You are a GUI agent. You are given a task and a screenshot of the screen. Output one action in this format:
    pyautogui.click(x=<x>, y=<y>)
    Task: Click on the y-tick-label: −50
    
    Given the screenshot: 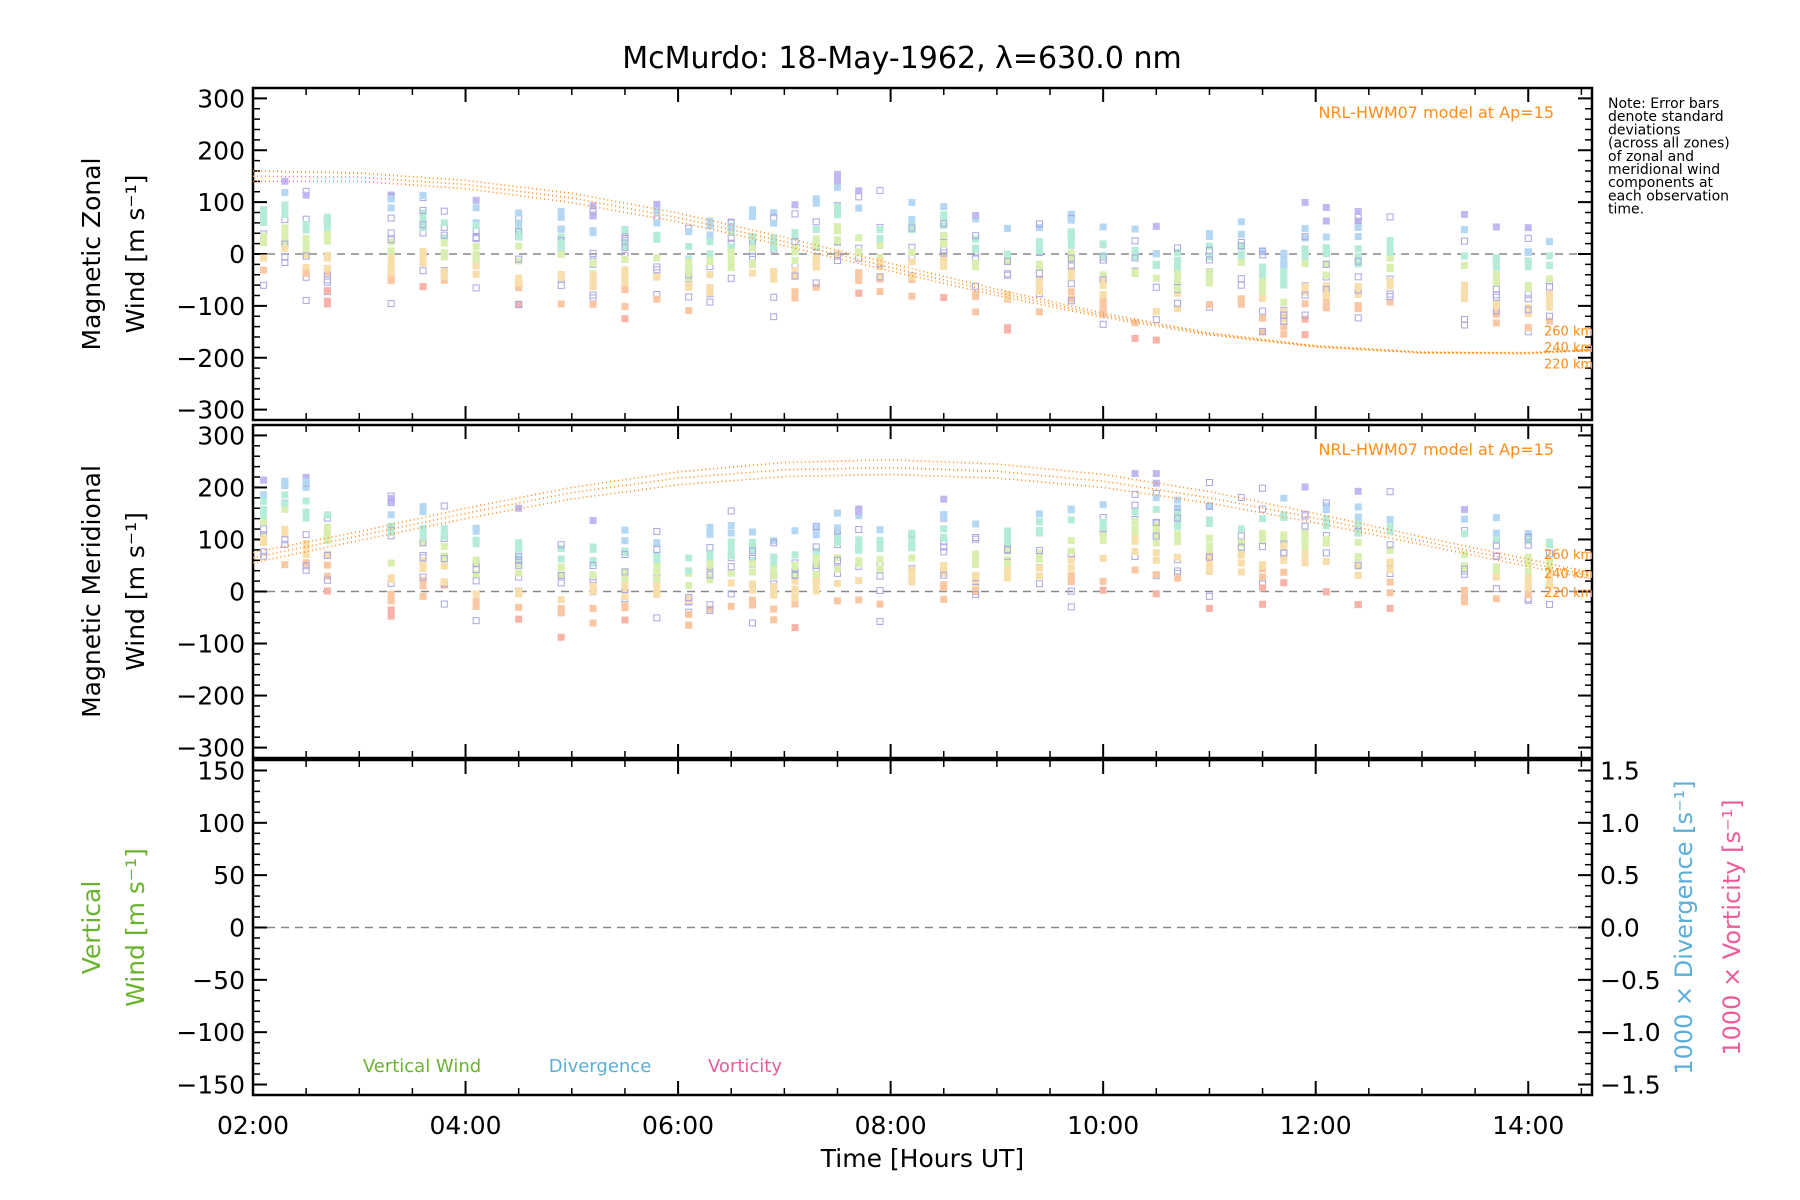 What is the action you would take?
    pyautogui.click(x=218, y=980)
    